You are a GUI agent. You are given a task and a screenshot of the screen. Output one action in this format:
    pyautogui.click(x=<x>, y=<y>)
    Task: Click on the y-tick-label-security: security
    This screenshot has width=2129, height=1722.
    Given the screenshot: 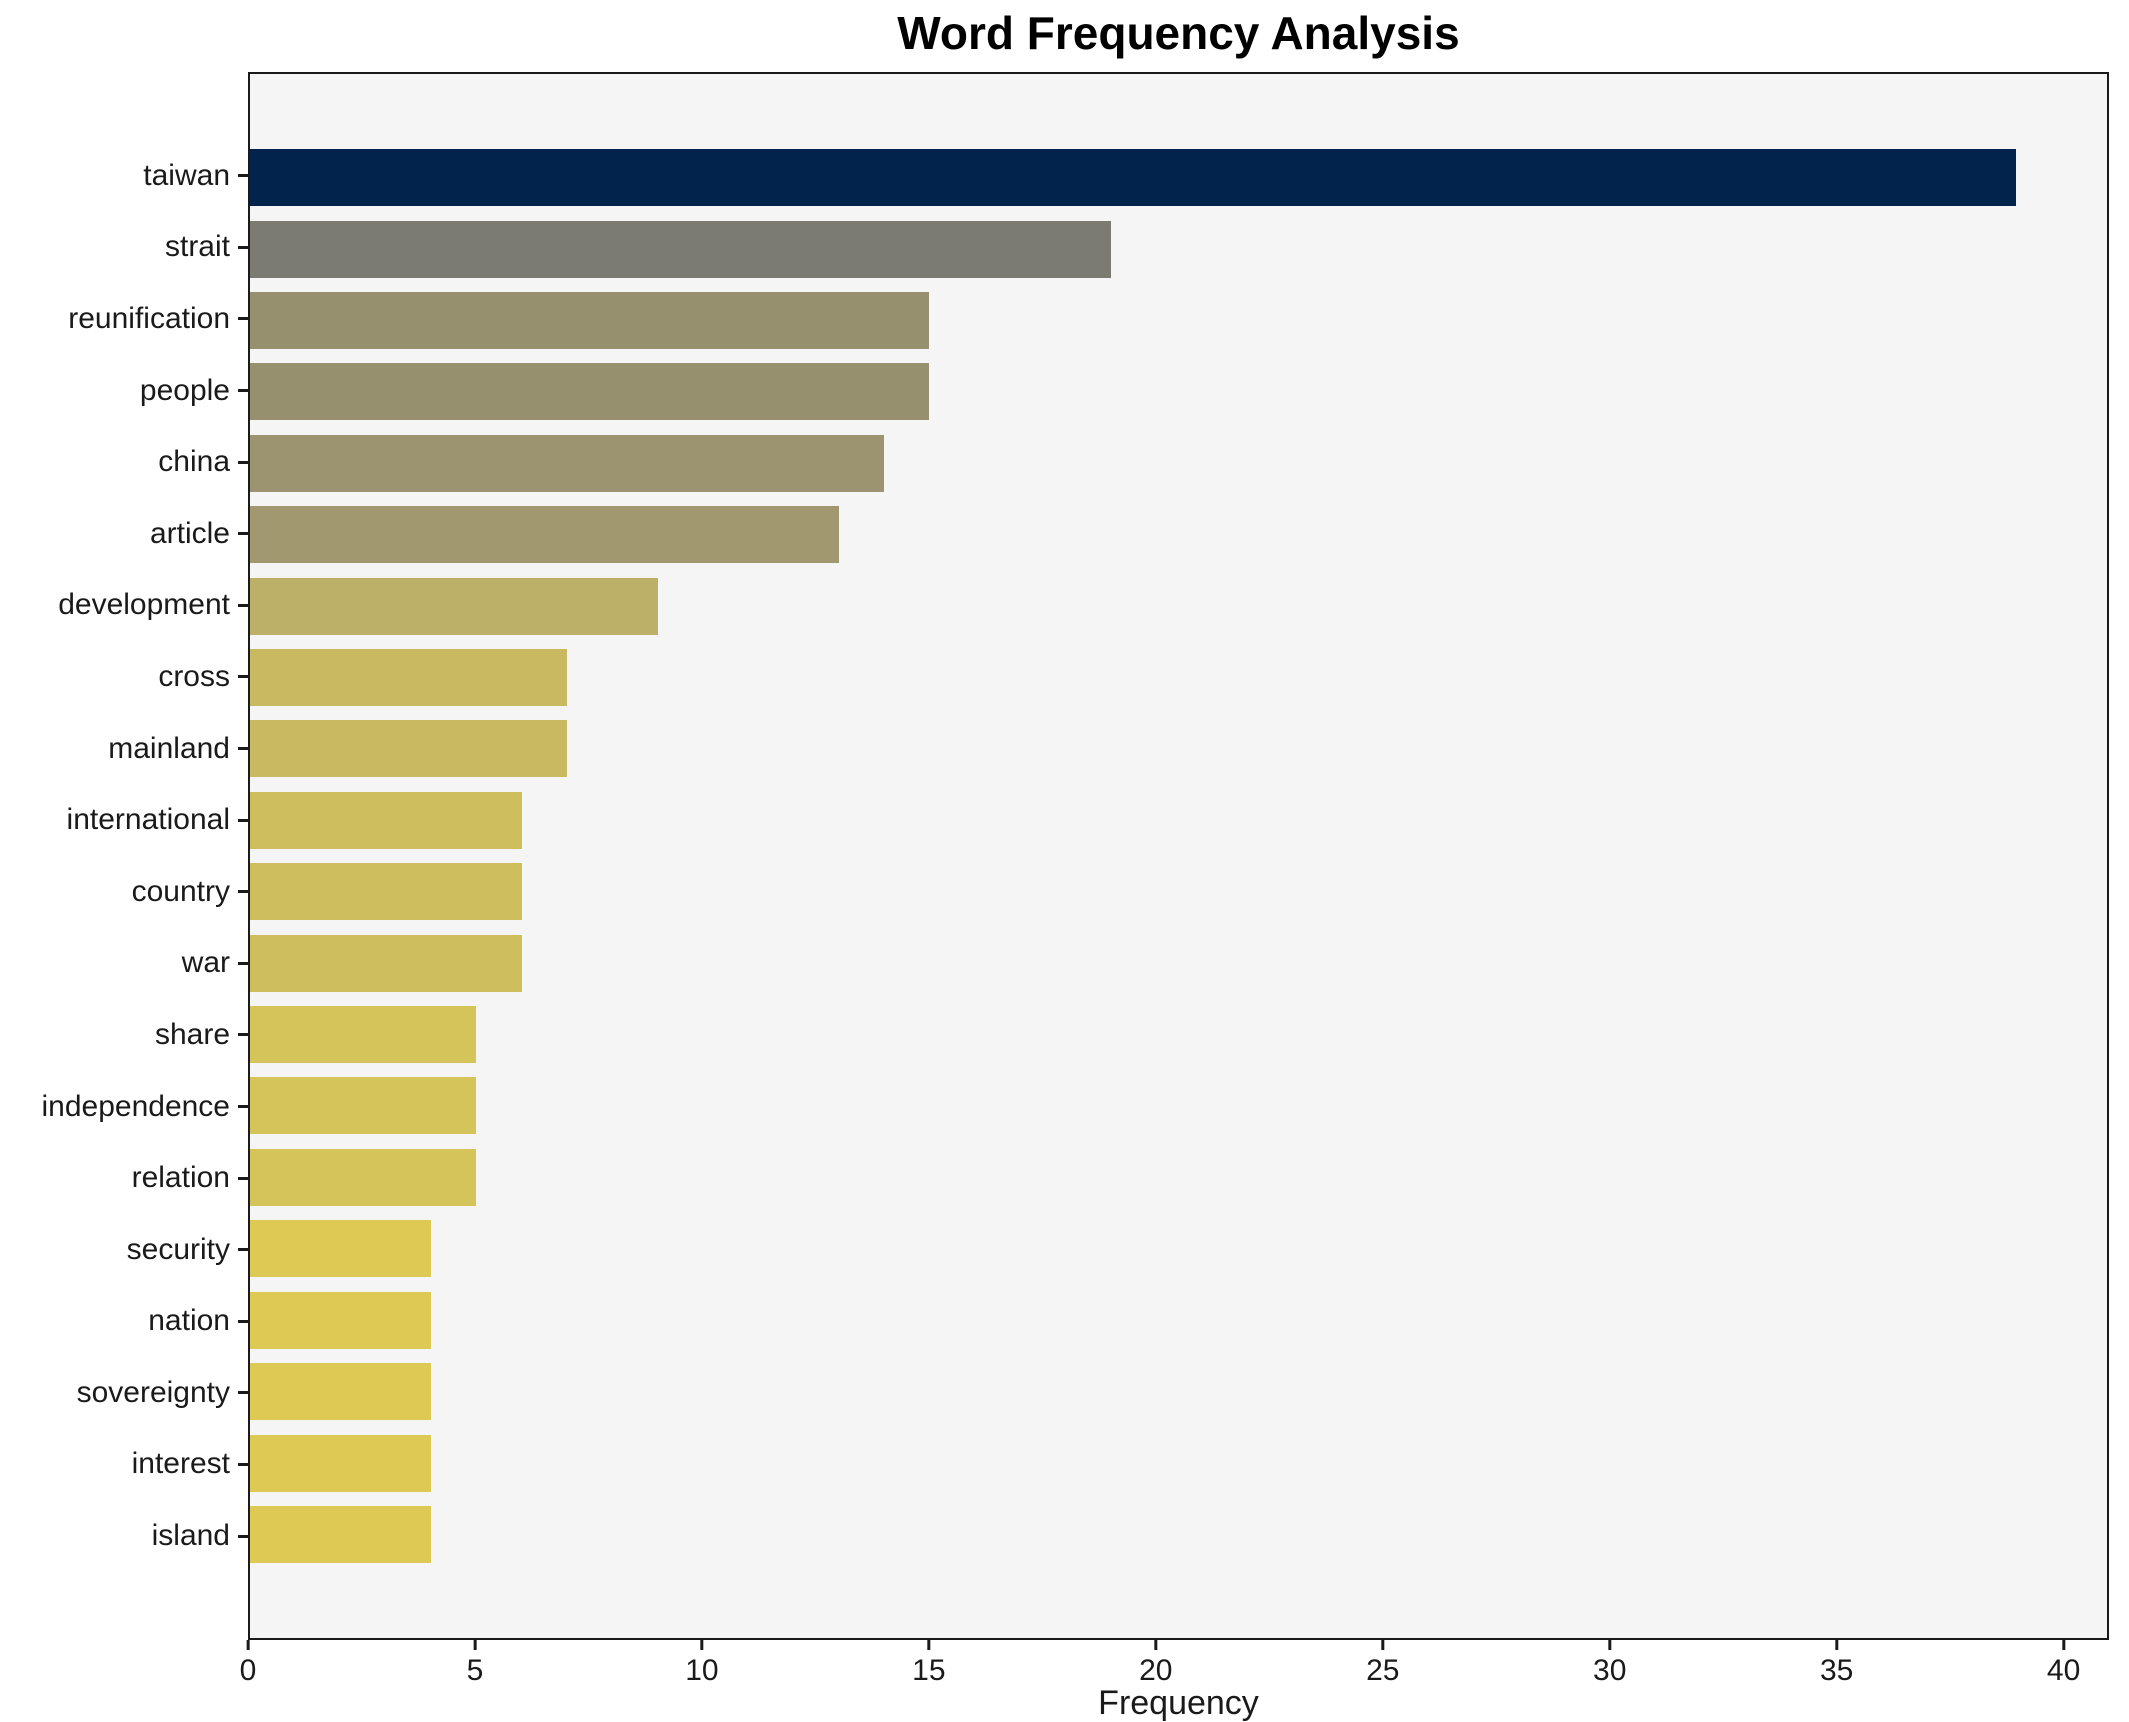 What is the action you would take?
    pyautogui.click(x=178, y=1249)
    